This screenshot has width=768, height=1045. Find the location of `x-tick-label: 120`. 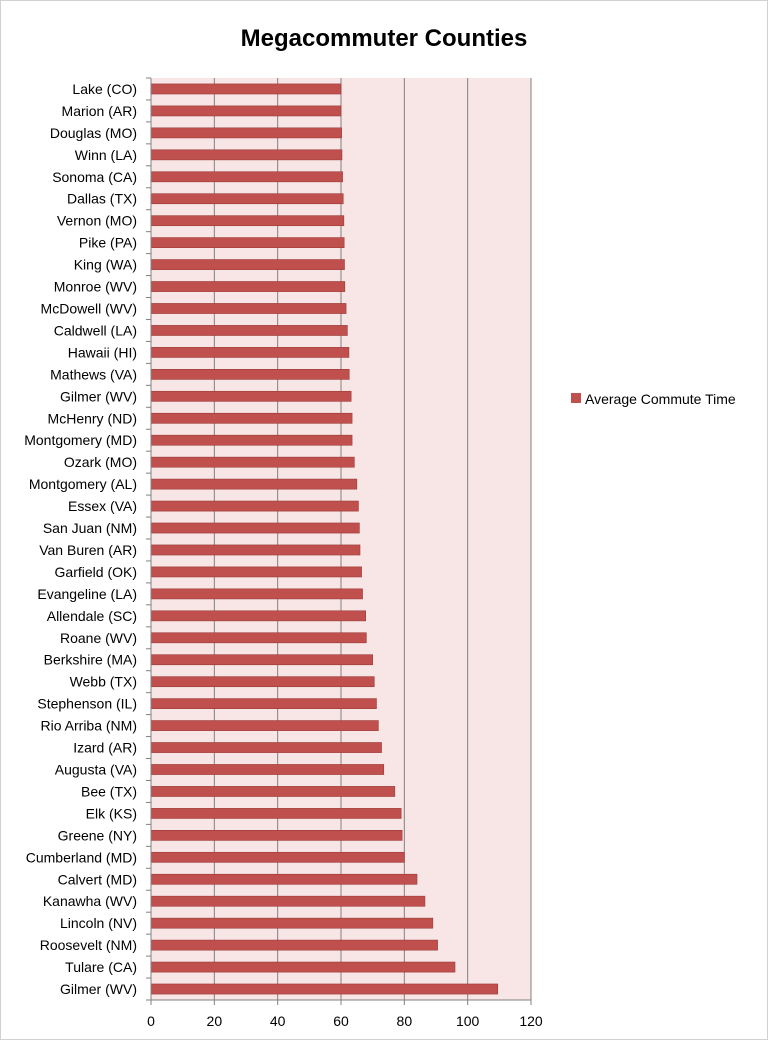

x-tick-label: 120 is located at coordinates (531, 1021).